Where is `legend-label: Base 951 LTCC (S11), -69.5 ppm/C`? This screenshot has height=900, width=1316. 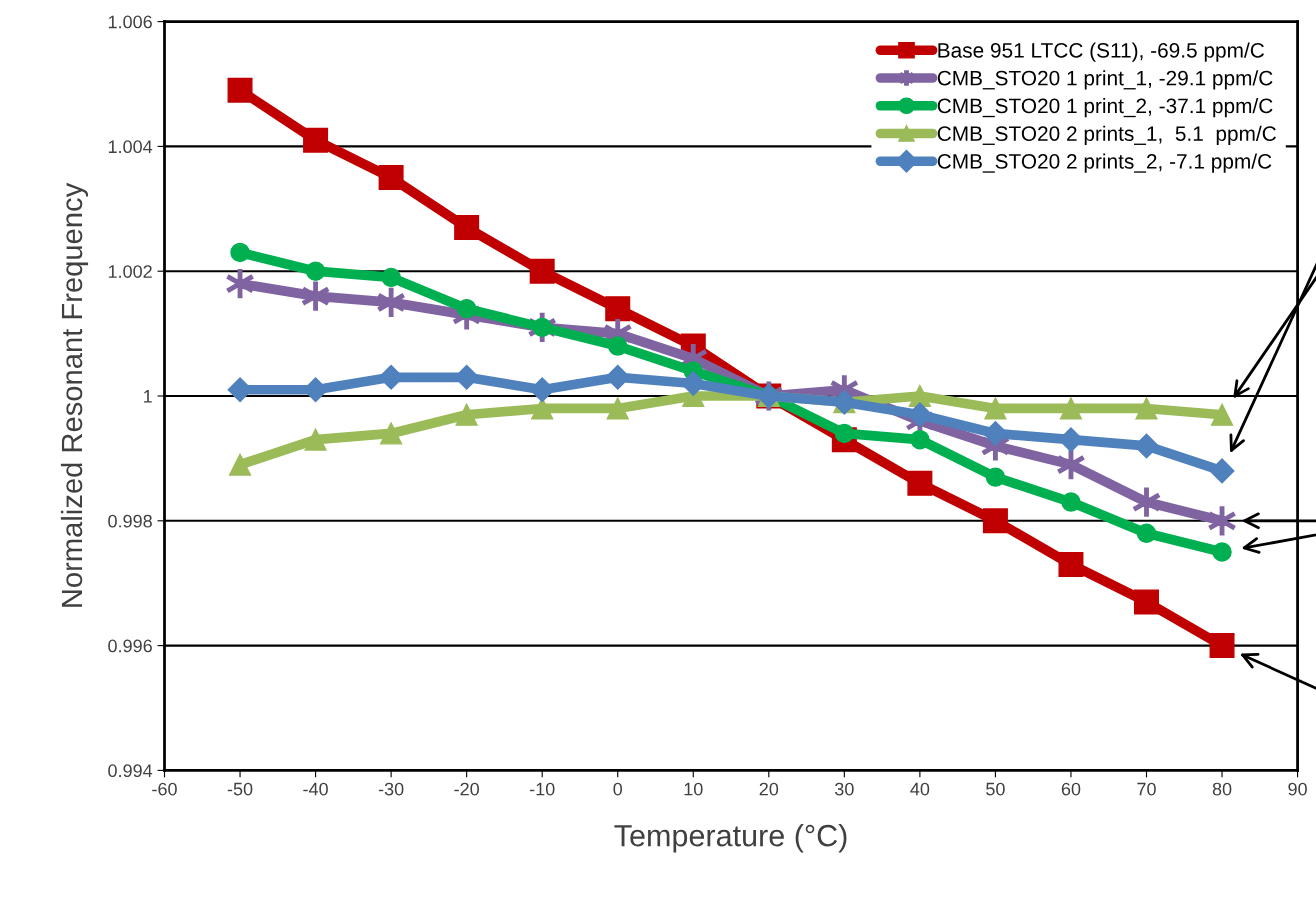 legend-label: Base 951 LTCC (S11), -69.5 ppm/C is located at coordinates (1101, 52).